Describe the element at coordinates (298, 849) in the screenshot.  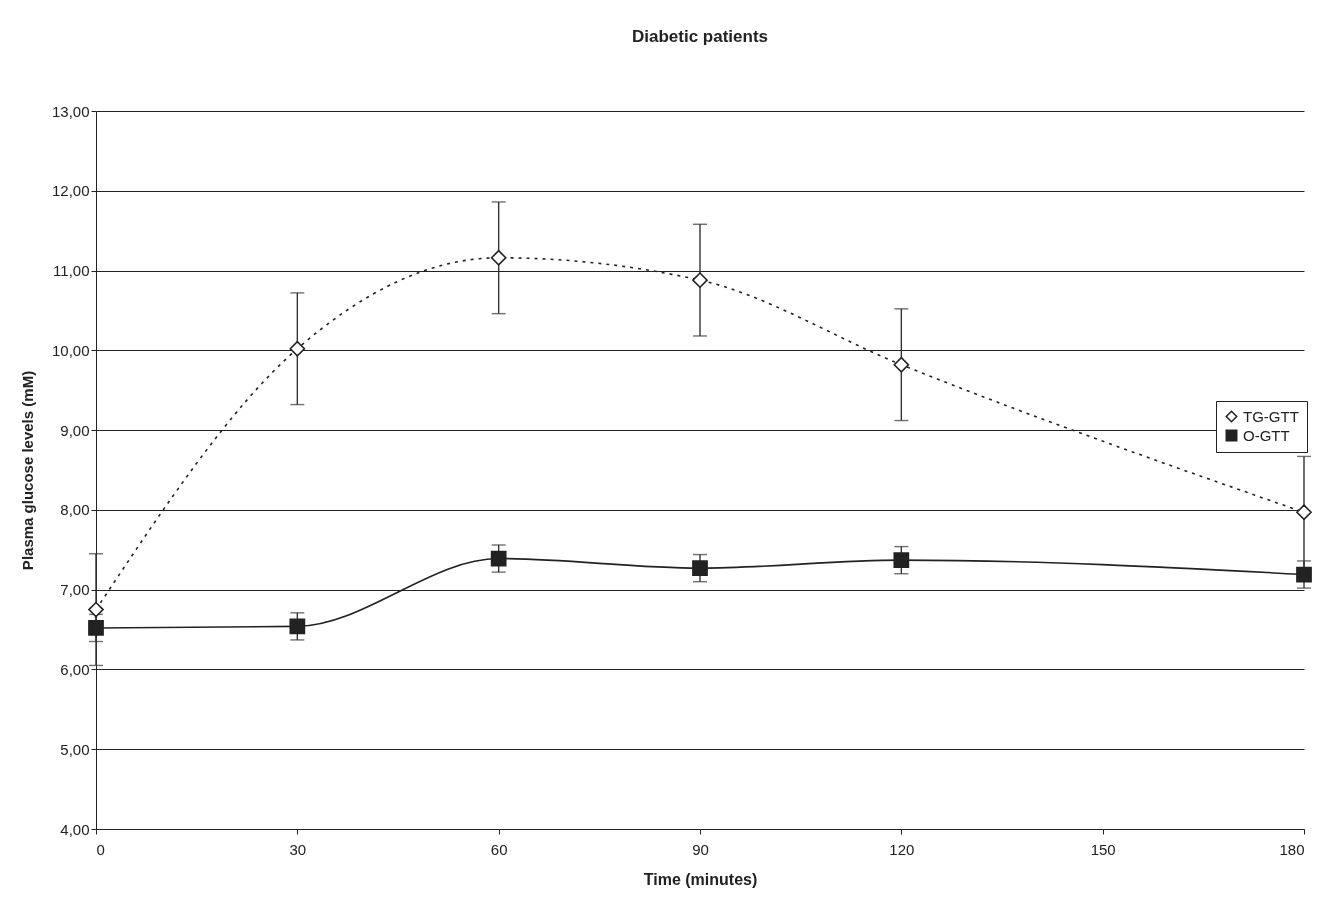
I see `x-tick-label: 30` at that location.